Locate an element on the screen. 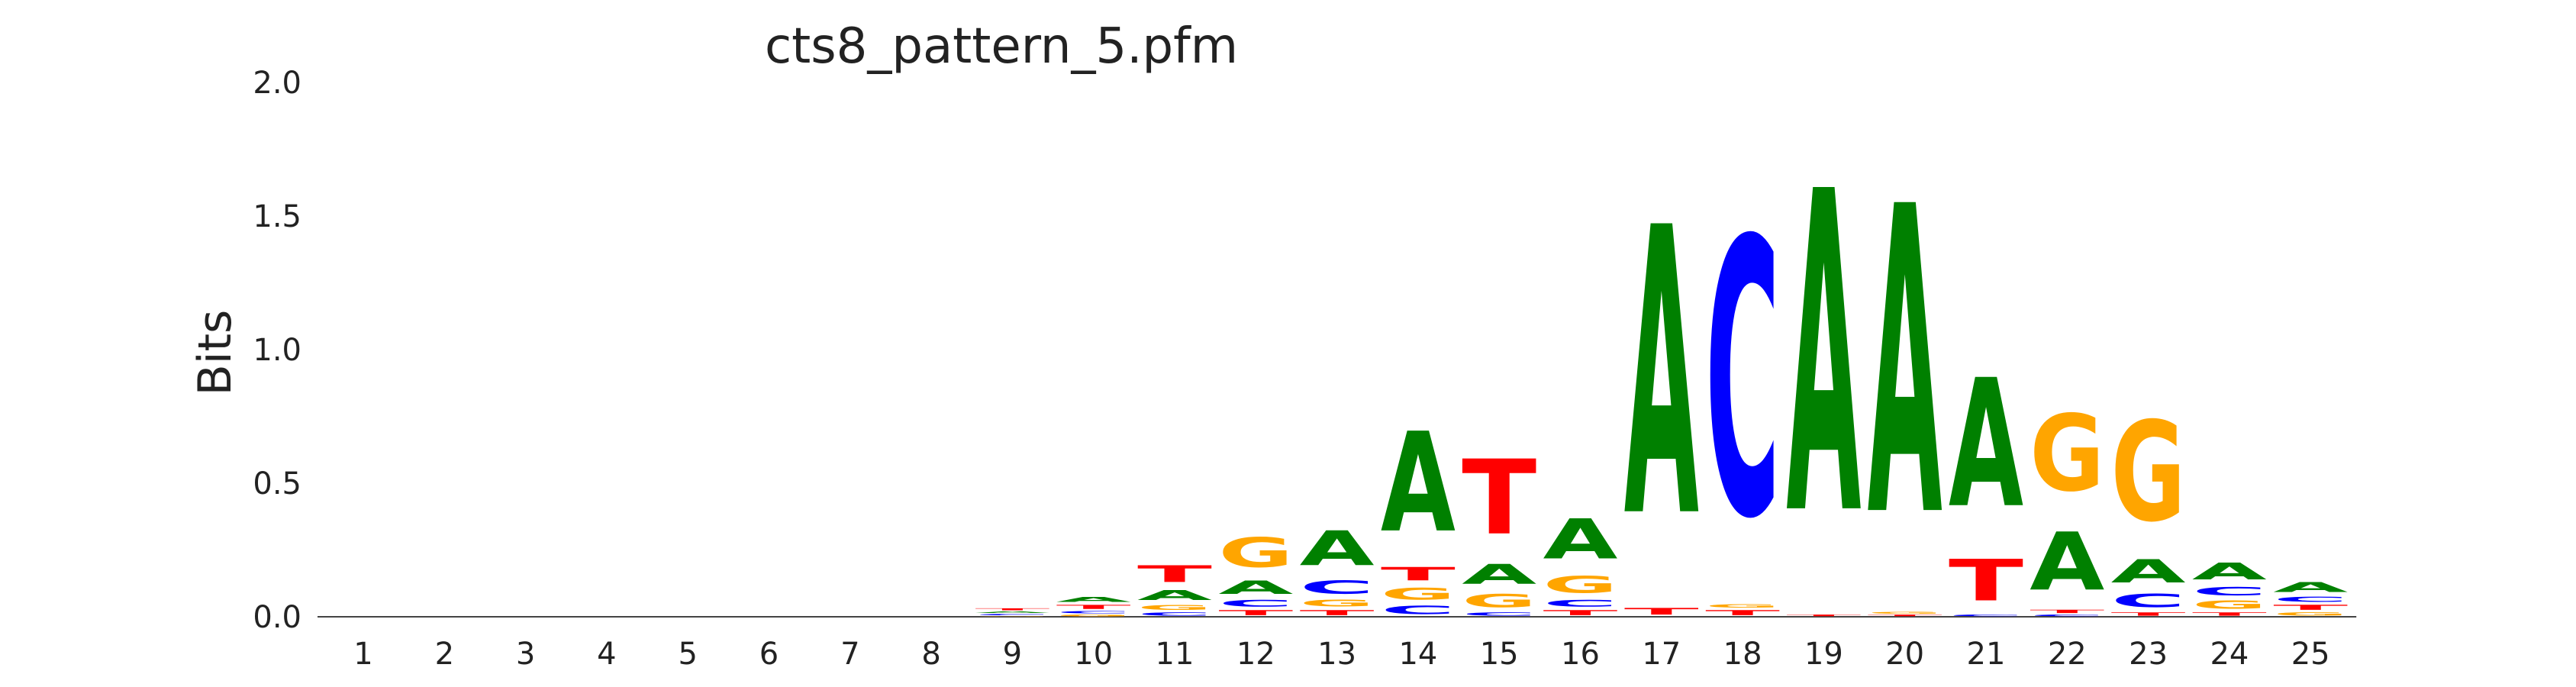 The image size is (2576, 687). x-tick-label: 11 is located at coordinates (1175, 654).